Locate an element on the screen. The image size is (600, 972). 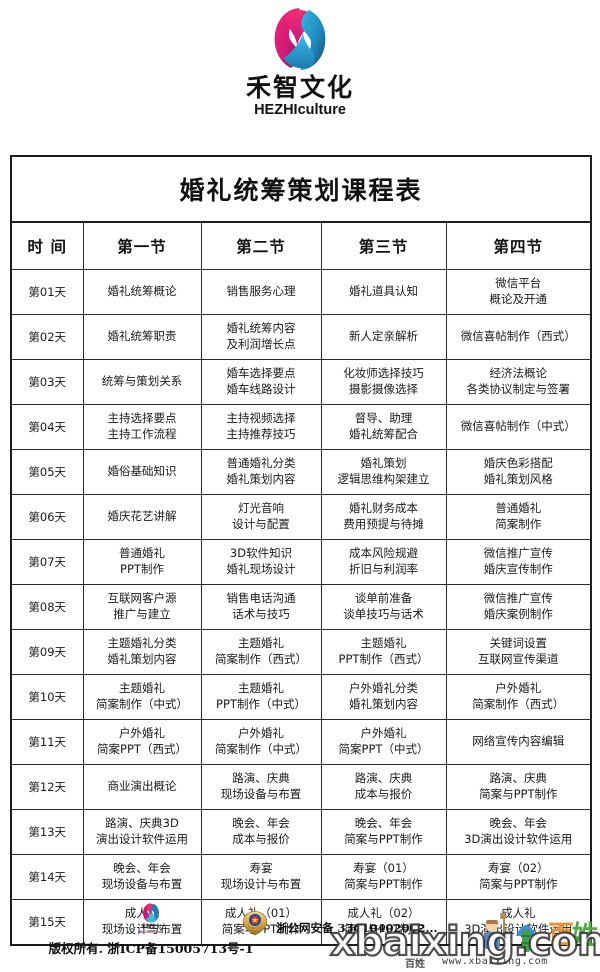
cell-period-2: 主题婚礼 PPT制作（中式） is located at coordinates (261, 697).